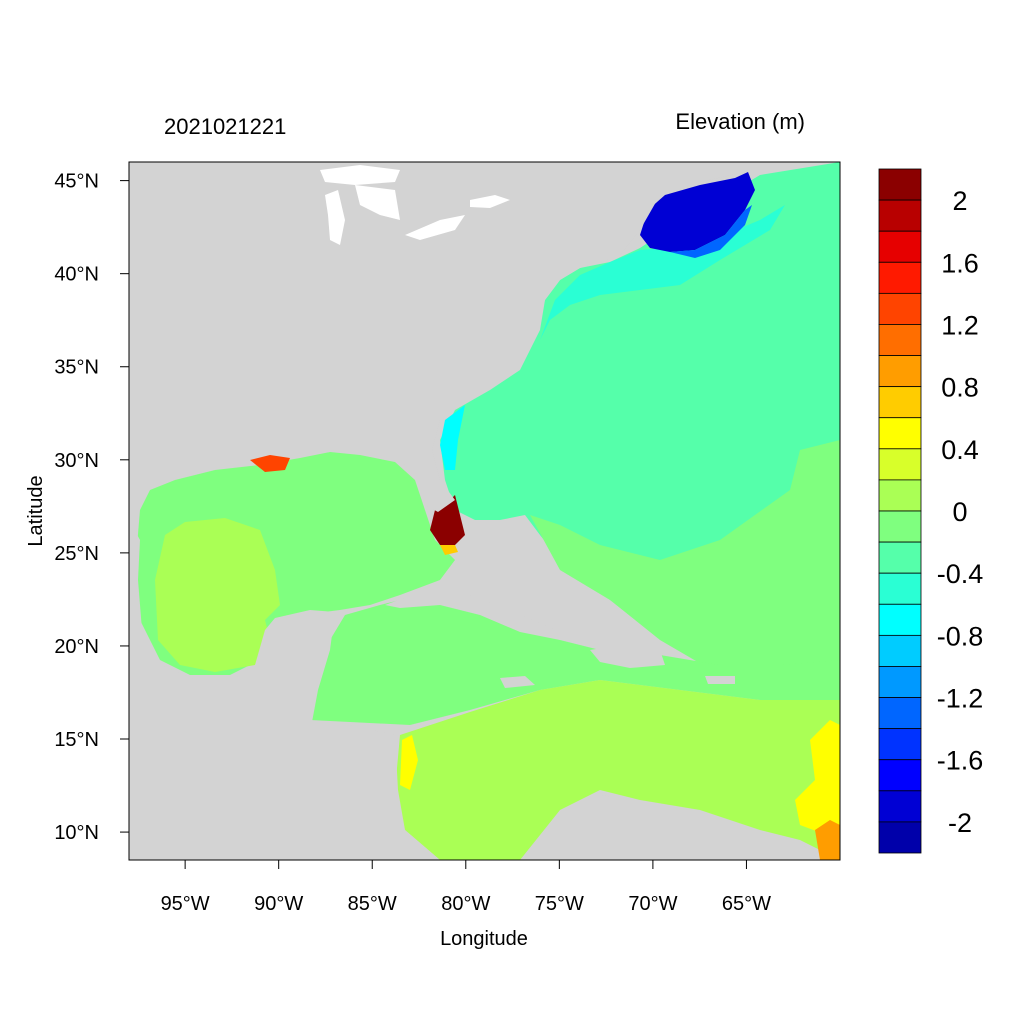 Image resolution: width=1024 pixels, height=1024 pixels. Describe the element at coordinates (472, 616) in the screenshot. I see `cuba-landmass` at that location.